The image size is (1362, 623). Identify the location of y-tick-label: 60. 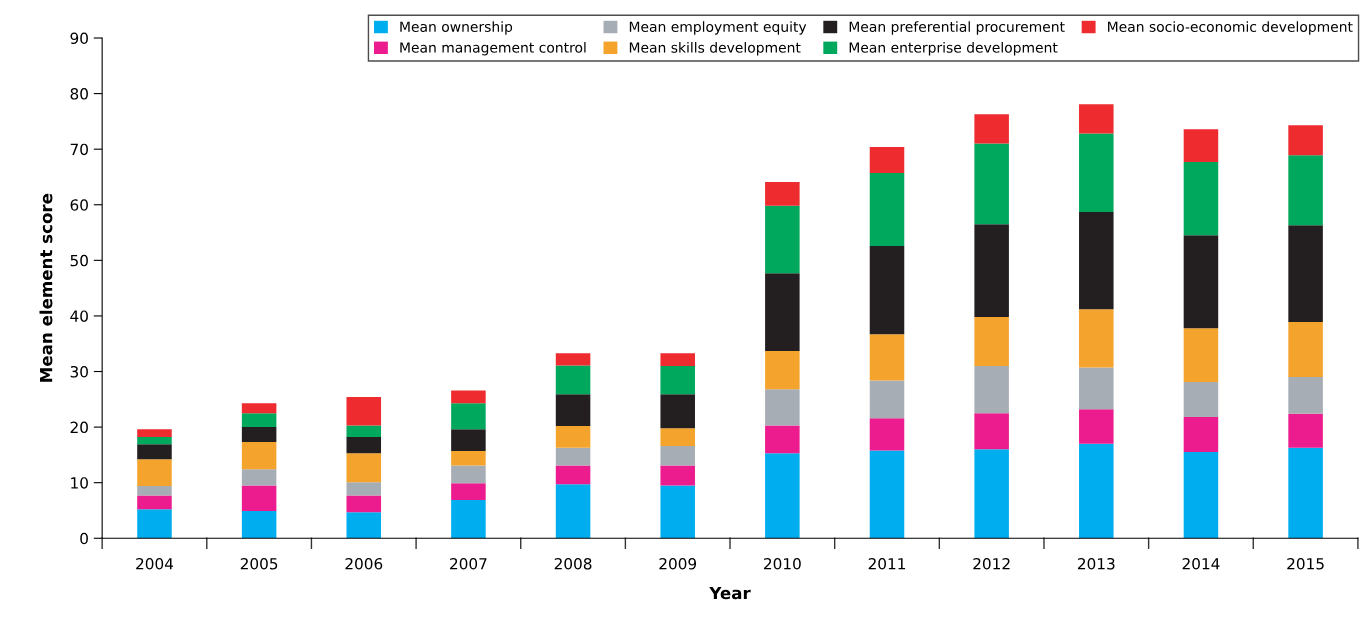
(79, 205).